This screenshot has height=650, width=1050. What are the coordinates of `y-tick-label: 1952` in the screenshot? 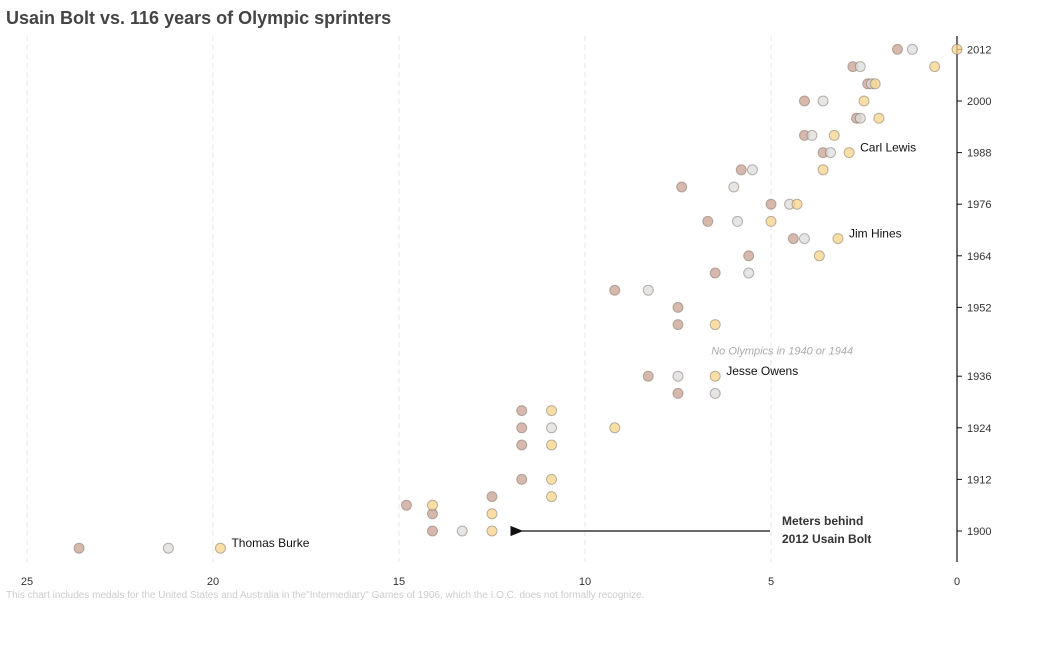 It's located at (979, 308).